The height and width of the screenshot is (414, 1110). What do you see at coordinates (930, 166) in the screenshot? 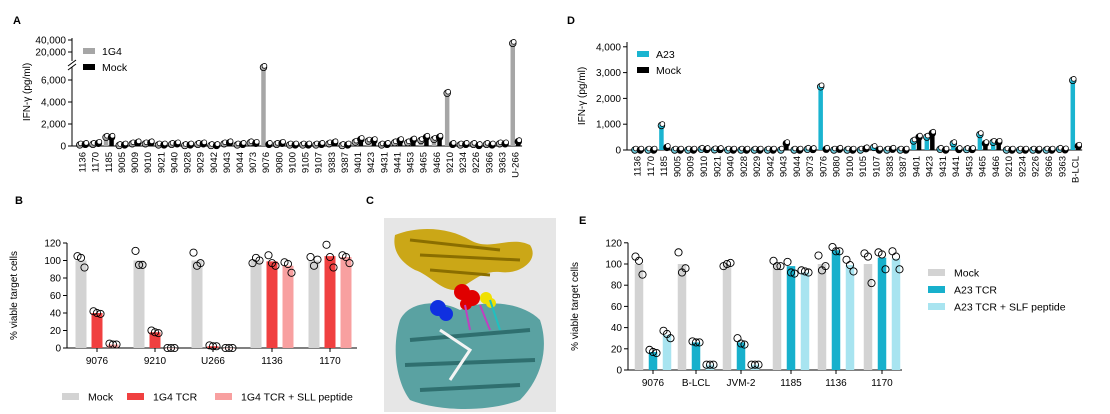
I see `x-tick-label: 9423` at bounding box center [930, 166].